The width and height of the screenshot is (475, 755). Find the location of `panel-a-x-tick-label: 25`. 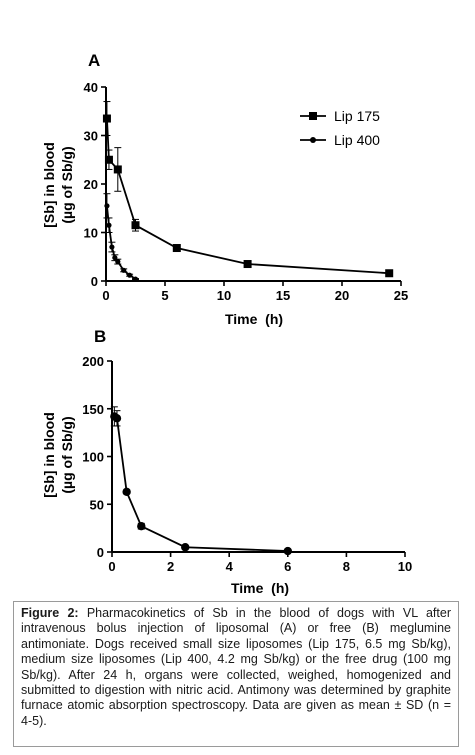

panel-a-x-tick-label: 25 is located at coordinates (401, 295).